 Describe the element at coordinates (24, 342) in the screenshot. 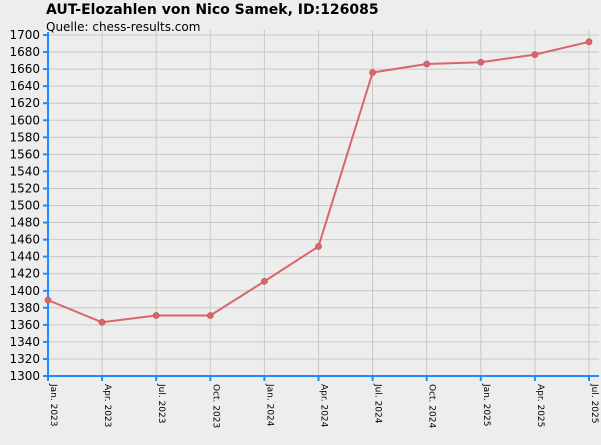

I see `y-tick-label: 1340` at that location.